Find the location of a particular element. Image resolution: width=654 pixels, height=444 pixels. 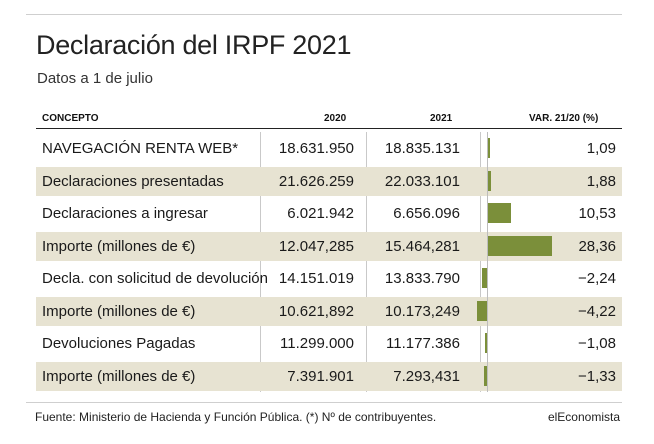

header-rule is located at coordinates (329, 128).